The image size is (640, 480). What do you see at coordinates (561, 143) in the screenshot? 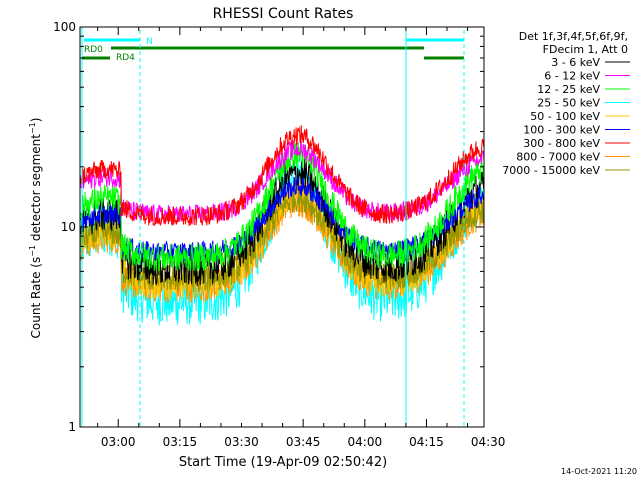
I see `legend-label: 300 - 800 keV` at bounding box center [561, 143].